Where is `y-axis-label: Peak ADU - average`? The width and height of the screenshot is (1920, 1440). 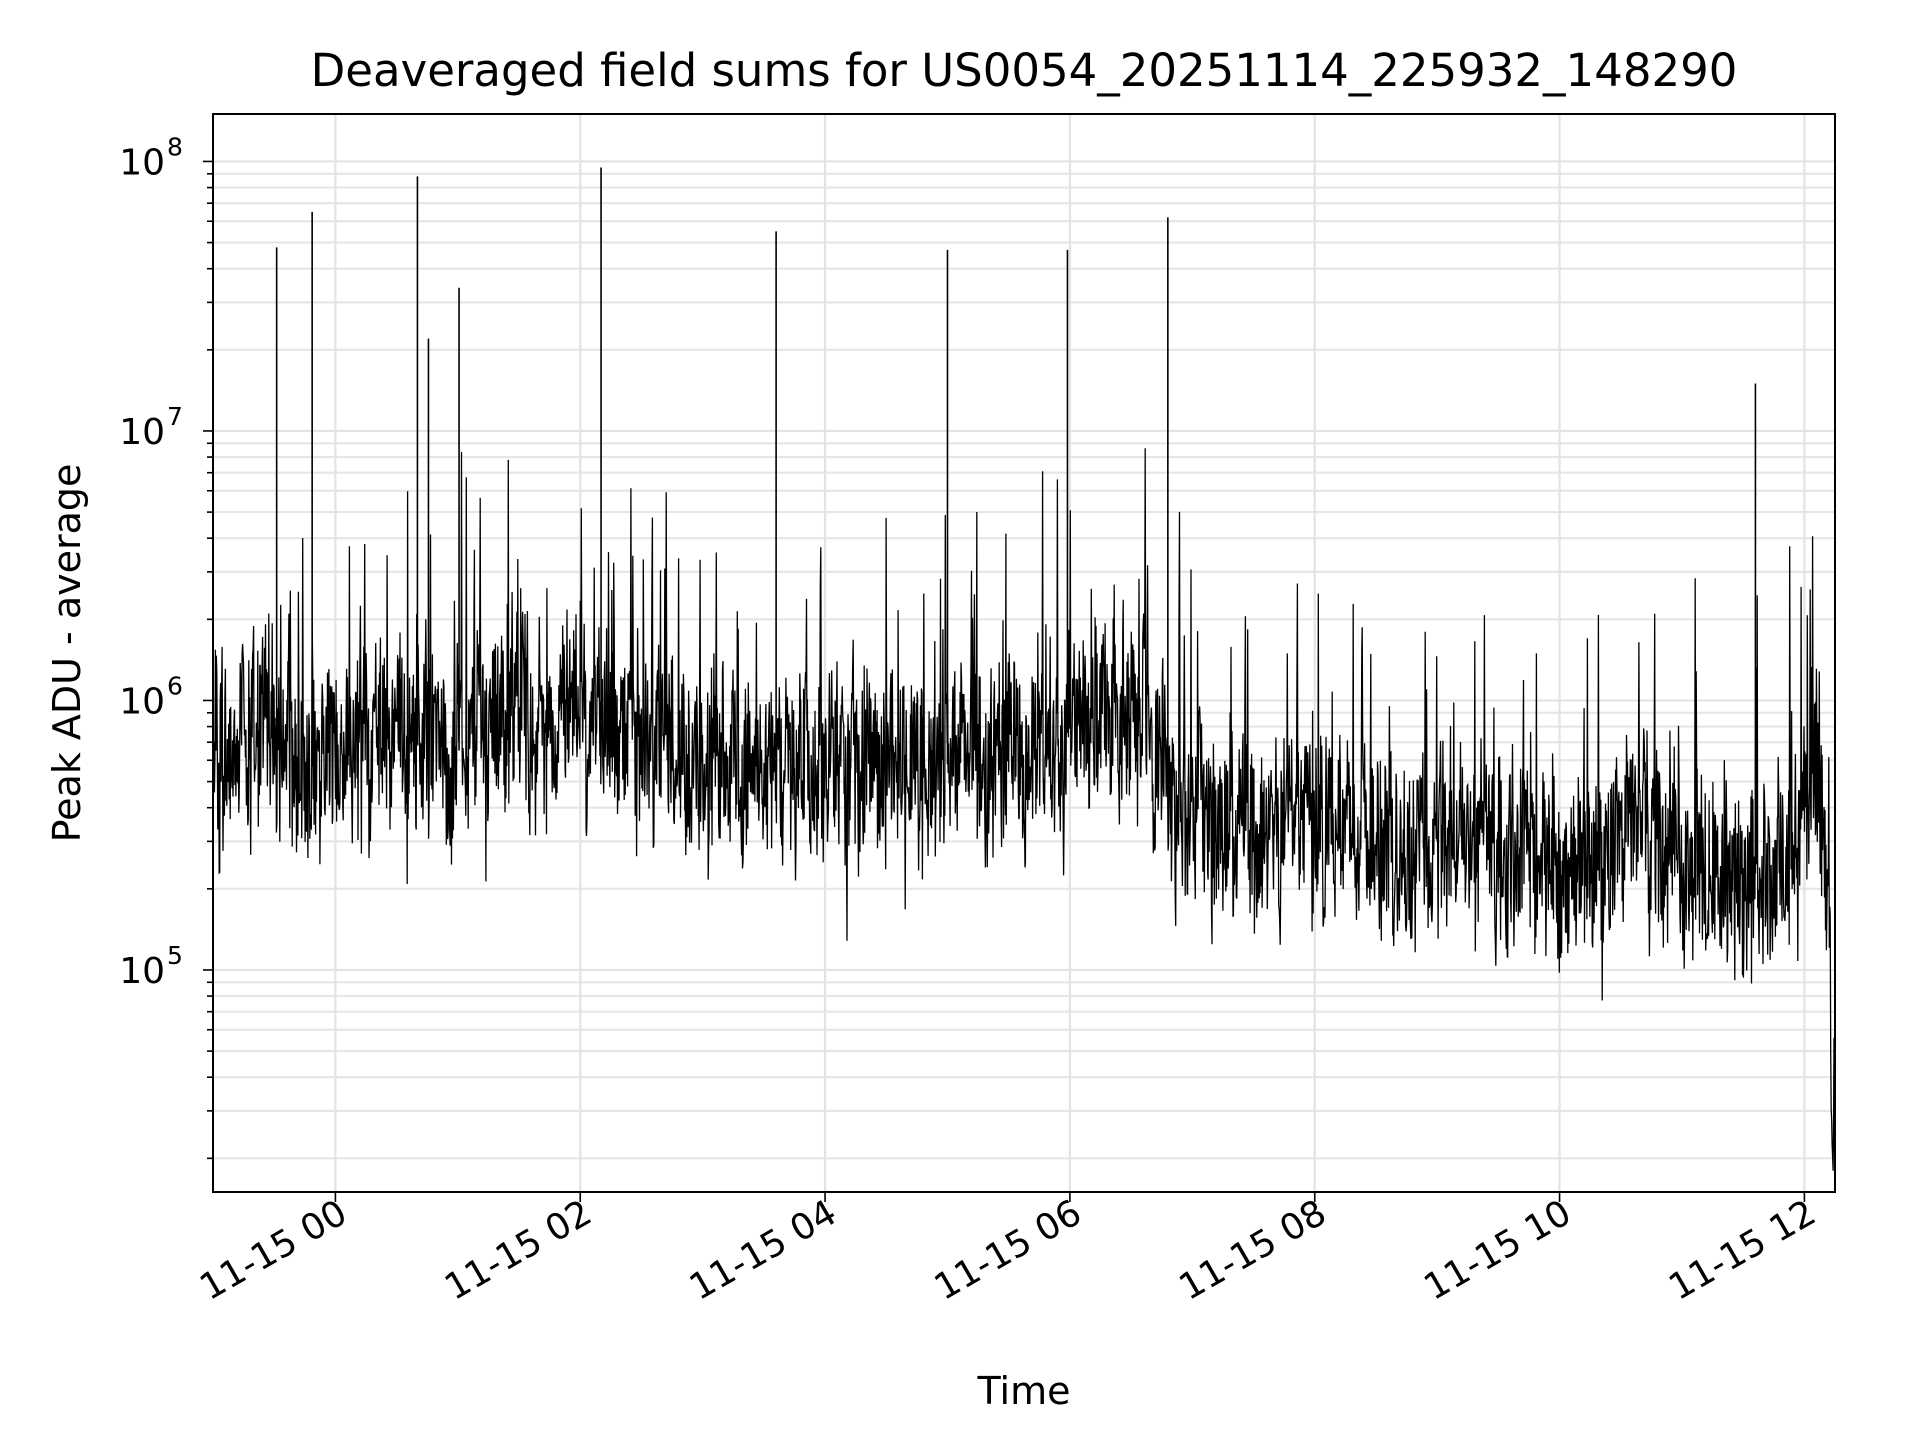 y-axis-label: Peak ADU - average is located at coordinates (67, 653).